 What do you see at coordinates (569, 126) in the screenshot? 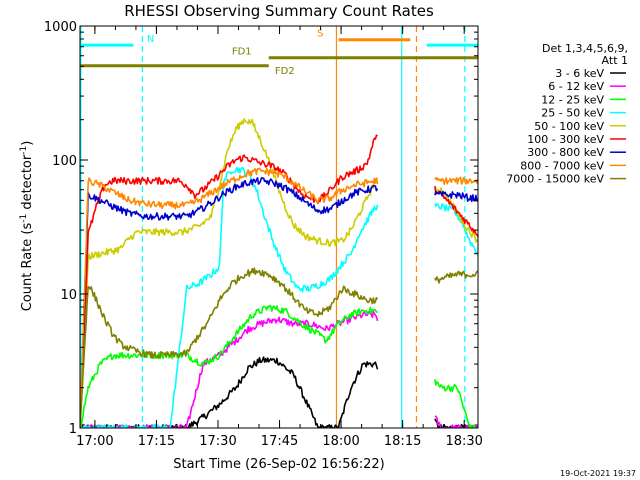
I see `legend-entry-label: 50 - 100 keV` at bounding box center [569, 126].